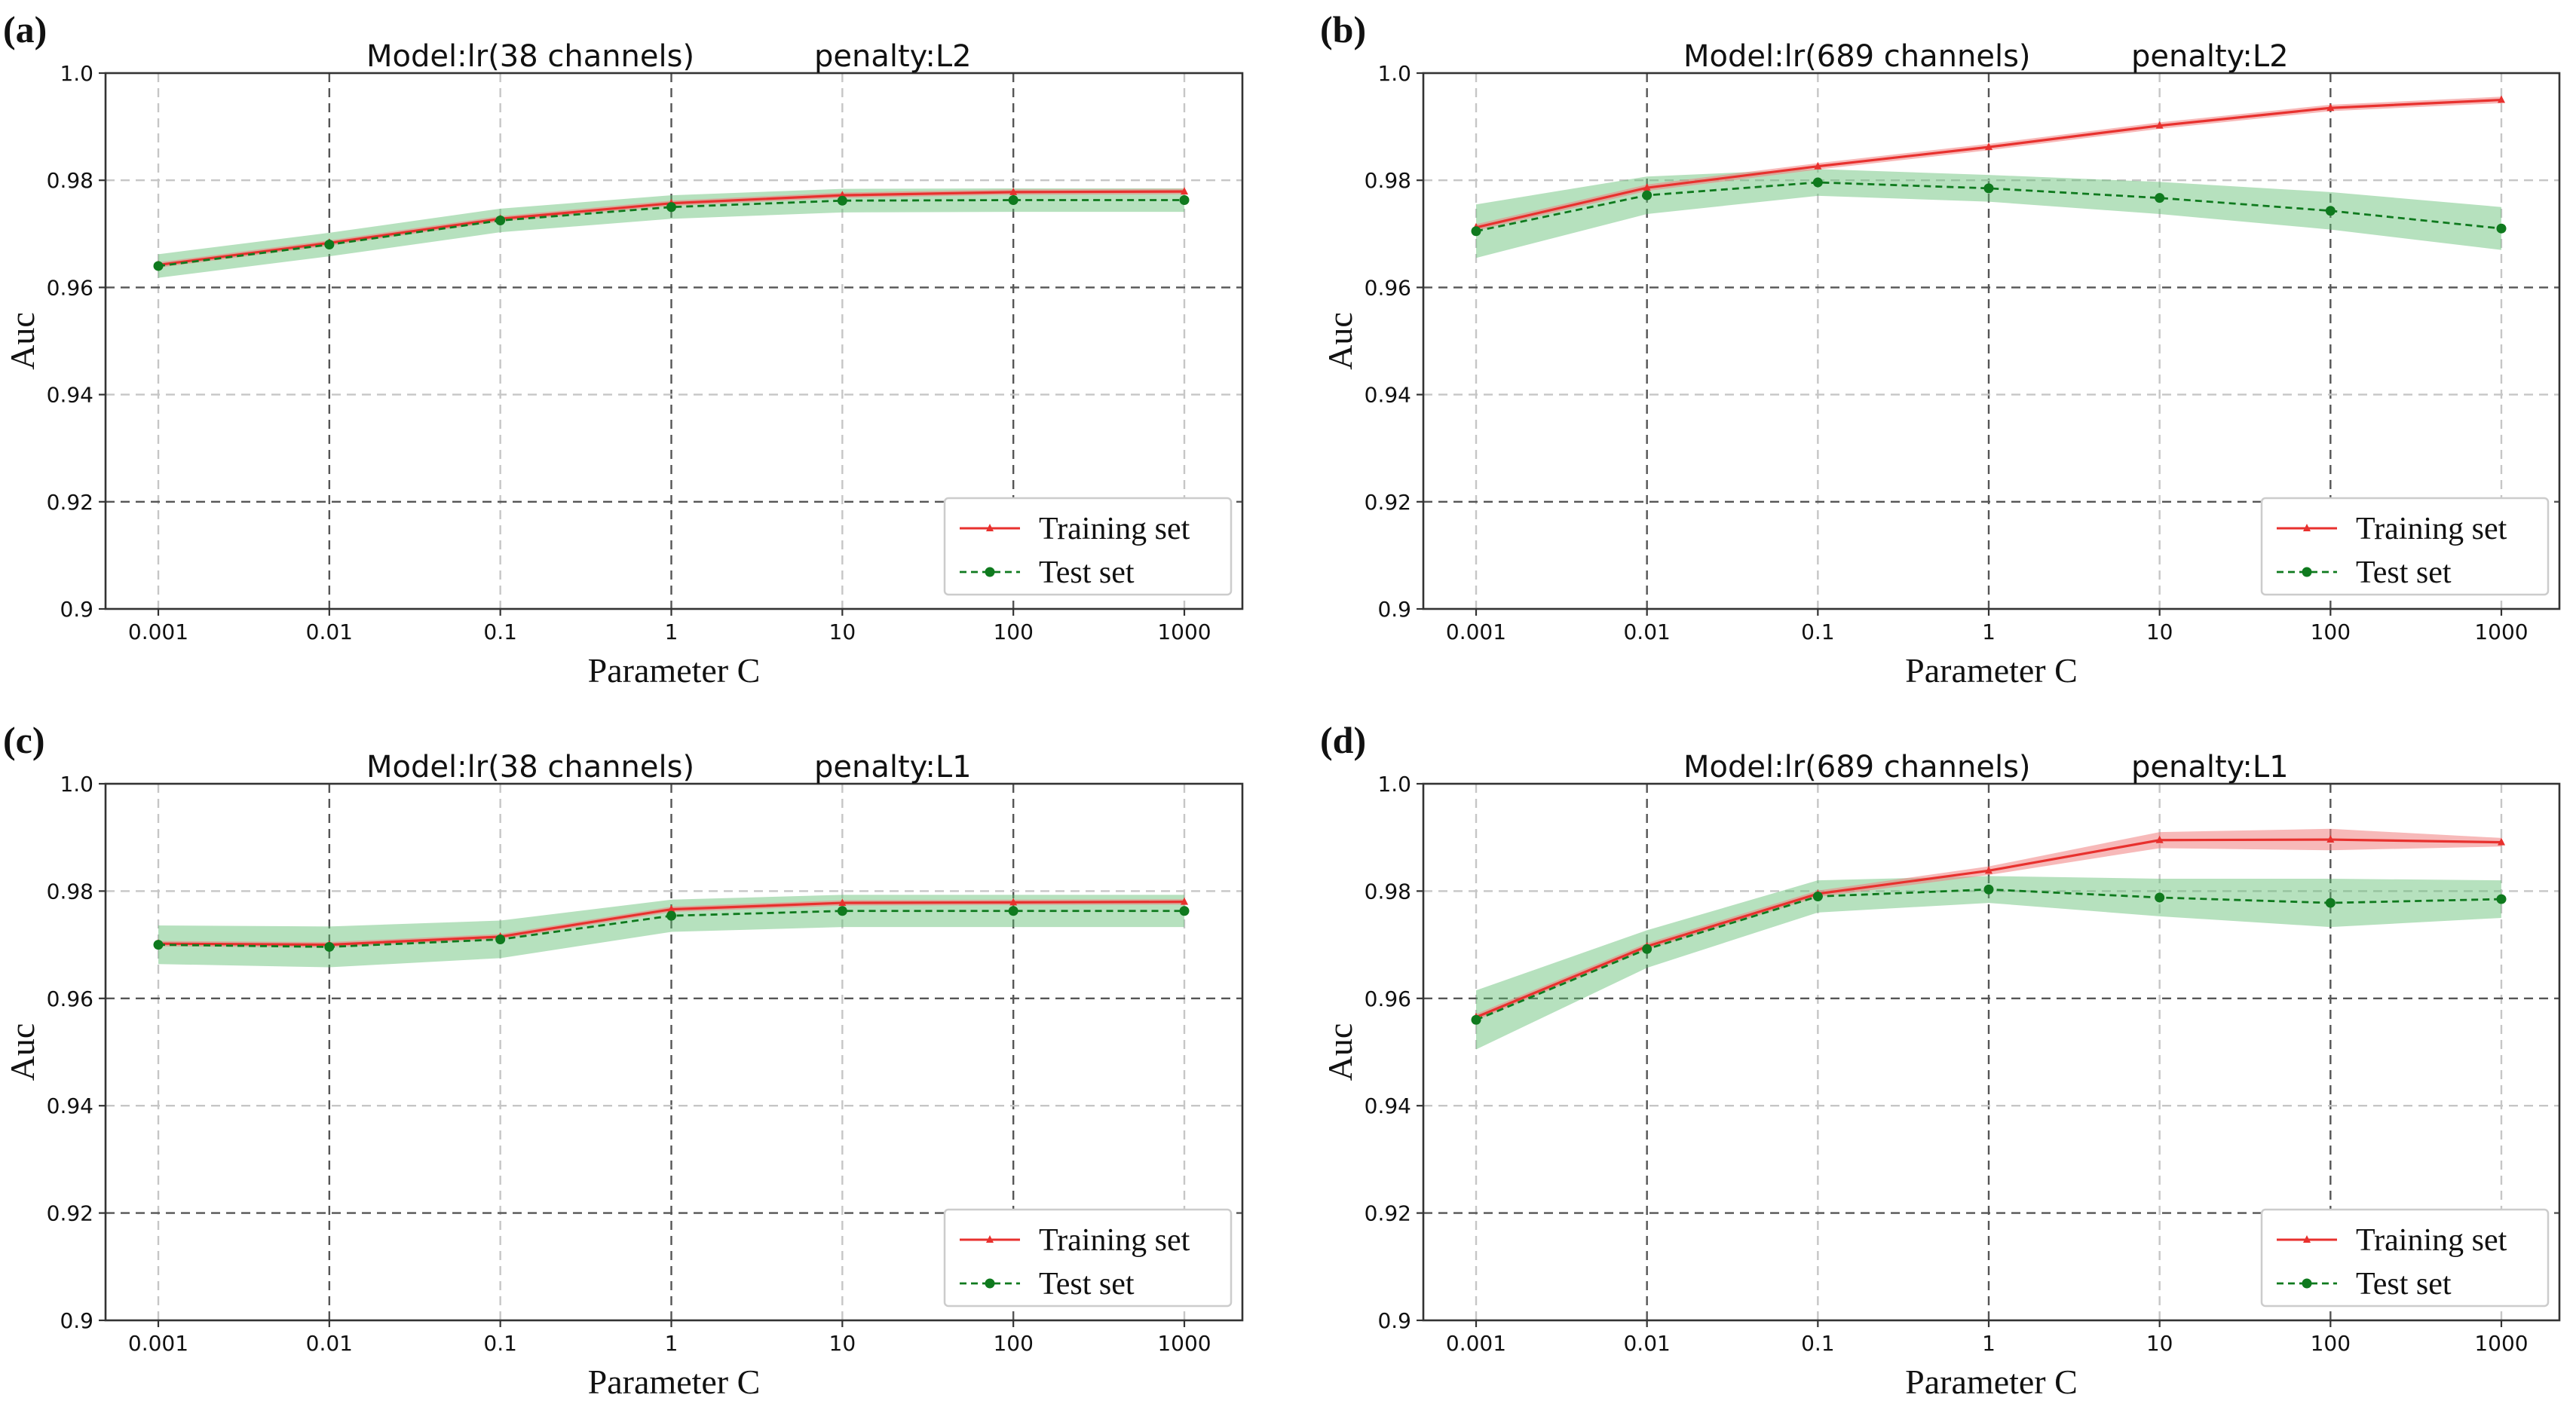 The width and height of the screenshot is (2576, 1404). I want to click on x-axis-label: Parameter C, so click(1991, 670).